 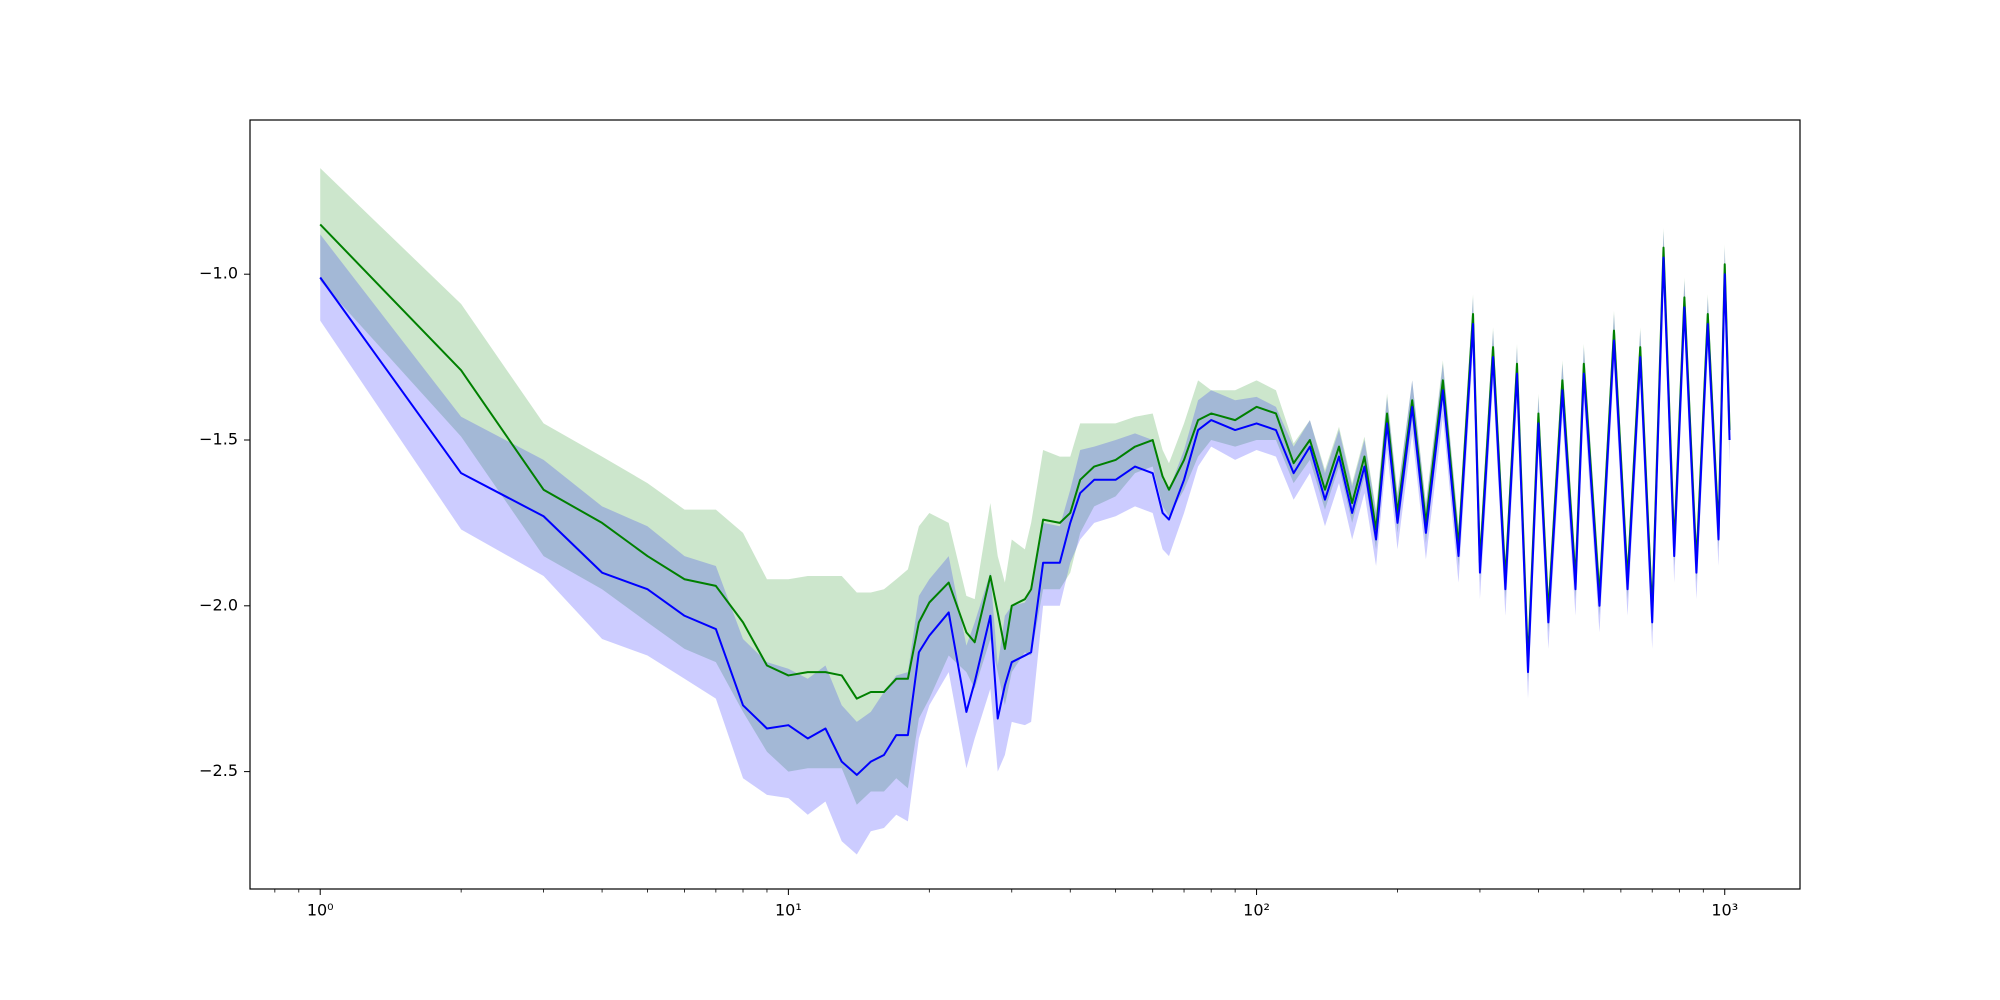 I want to click on y-tick-label: −1.5, so click(x=218, y=439).